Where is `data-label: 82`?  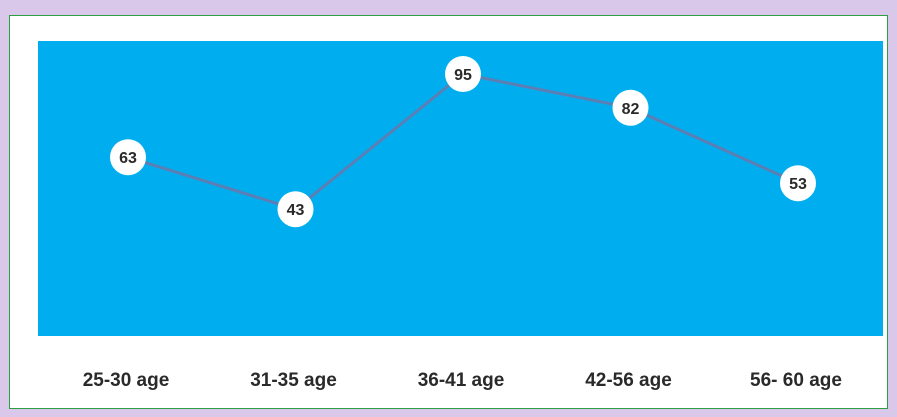 data-label: 82 is located at coordinates (631, 109).